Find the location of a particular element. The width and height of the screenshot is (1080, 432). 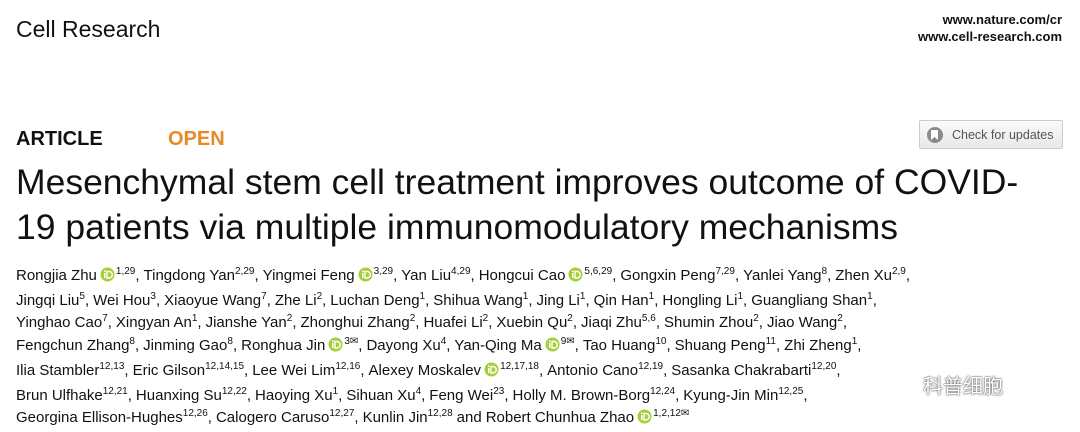

author: Guangliang Shan1, is located at coordinates (814, 299).